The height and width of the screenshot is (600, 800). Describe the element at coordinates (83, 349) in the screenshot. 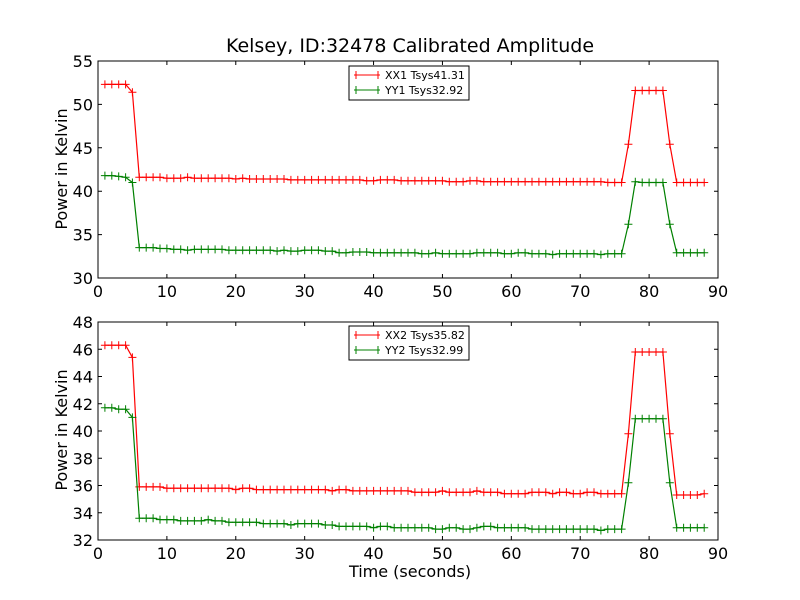

I see `bottom-chart-ytick-label: 46` at that location.